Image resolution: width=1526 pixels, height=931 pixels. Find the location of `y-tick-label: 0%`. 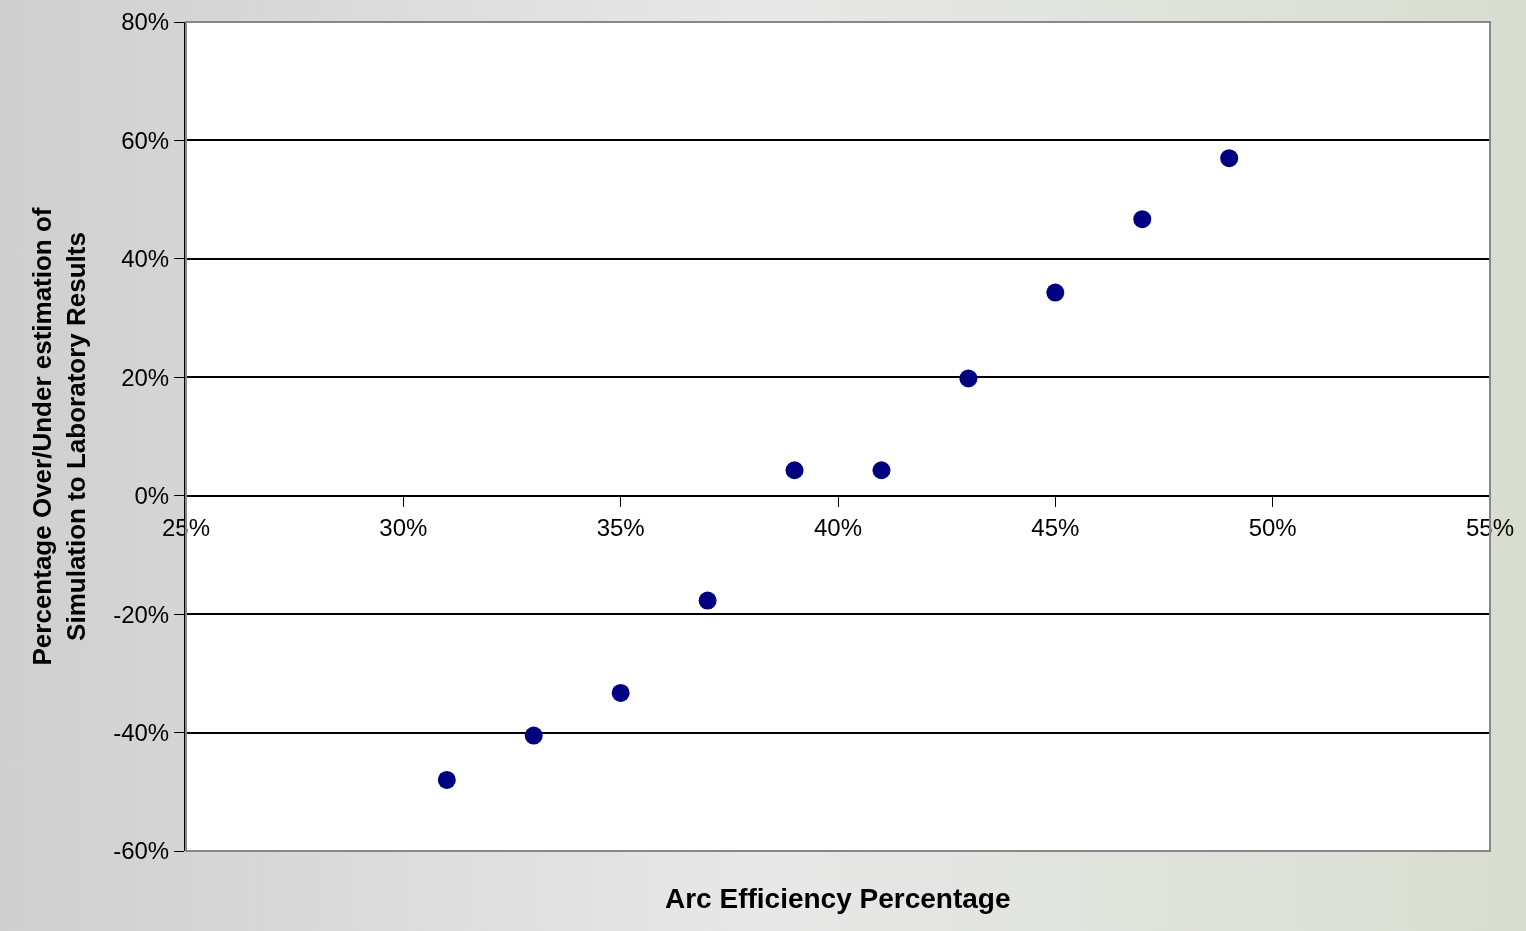

y-tick-label: 0% is located at coordinates (152, 496).